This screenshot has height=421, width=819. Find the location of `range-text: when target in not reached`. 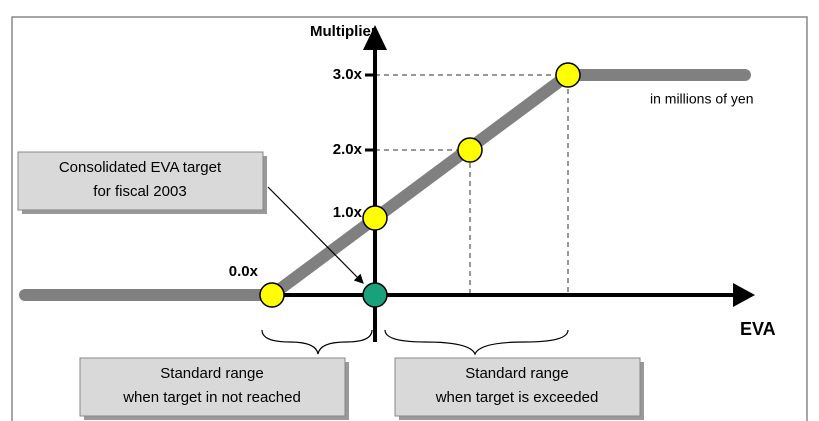

range-text: when target in not reached is located at coordinates (211, 397).